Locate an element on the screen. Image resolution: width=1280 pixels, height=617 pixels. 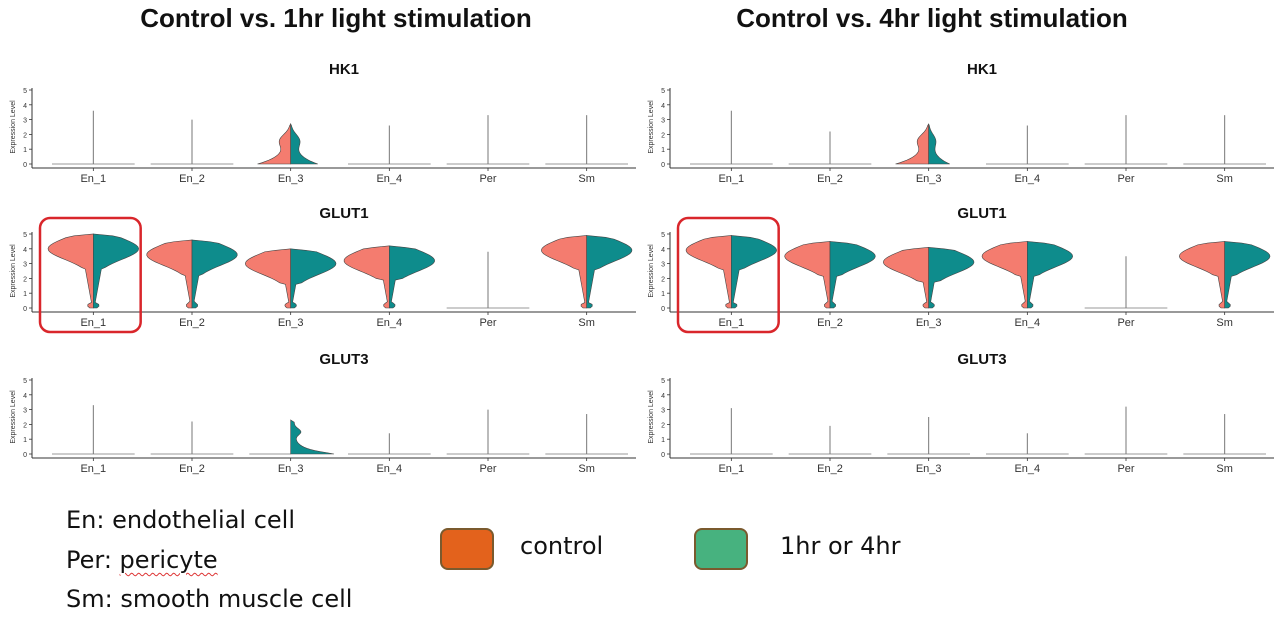
footnote-en-text: endothelial cell is located at coordinates (204, 520).